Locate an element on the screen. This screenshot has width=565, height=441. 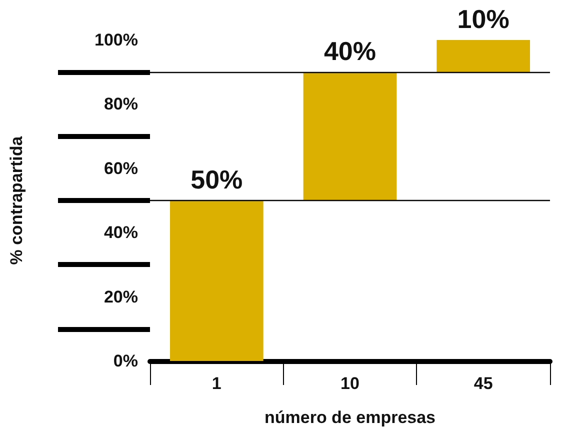
y-tick-label: 60% is located at coordinates (121, 168).